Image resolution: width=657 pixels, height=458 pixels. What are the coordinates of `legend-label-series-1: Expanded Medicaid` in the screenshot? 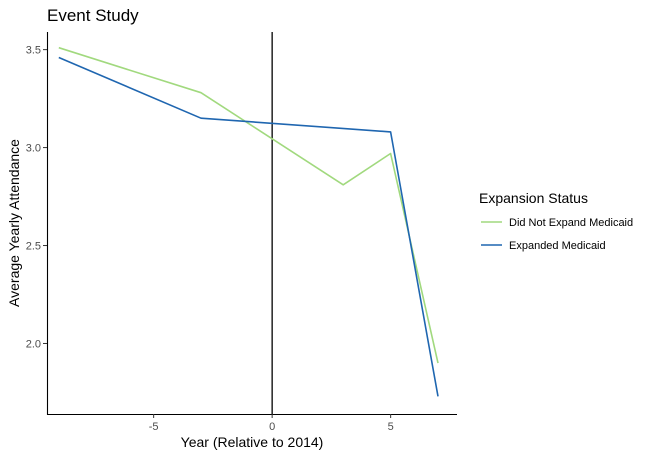 It's located at (557, 246).